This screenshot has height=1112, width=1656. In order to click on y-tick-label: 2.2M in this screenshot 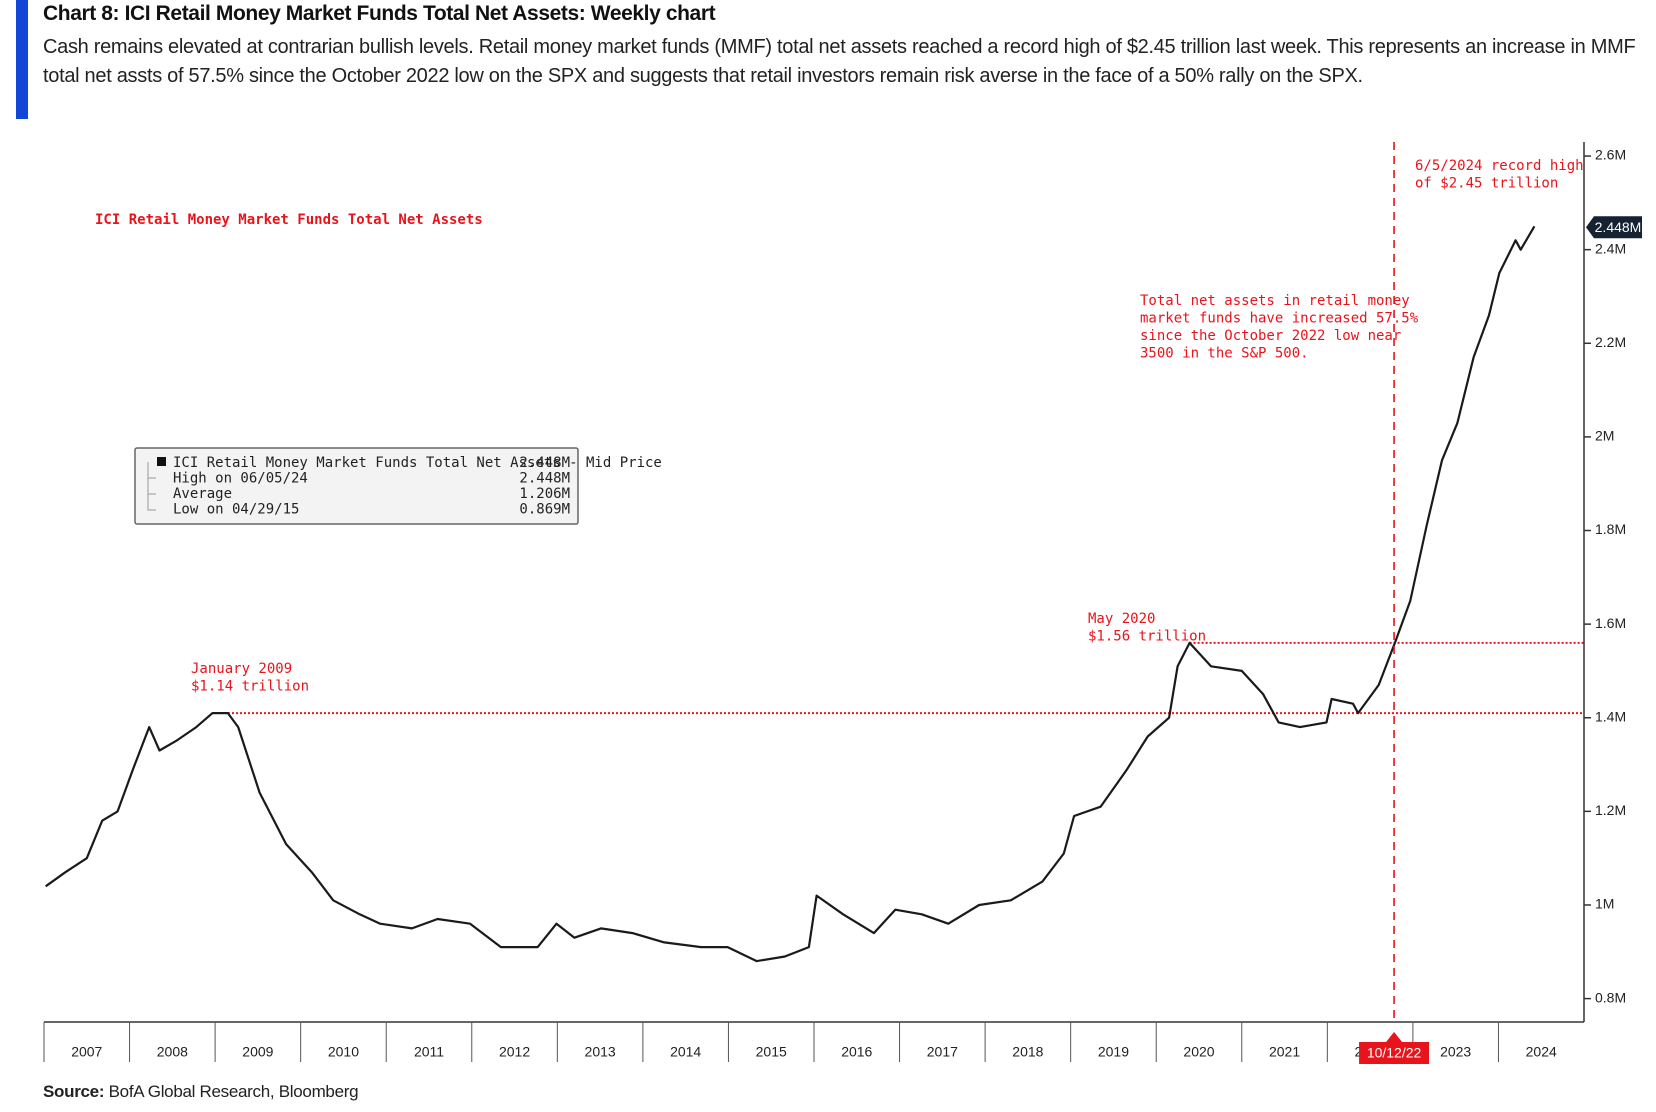, I will do `click(1610, 342)`.